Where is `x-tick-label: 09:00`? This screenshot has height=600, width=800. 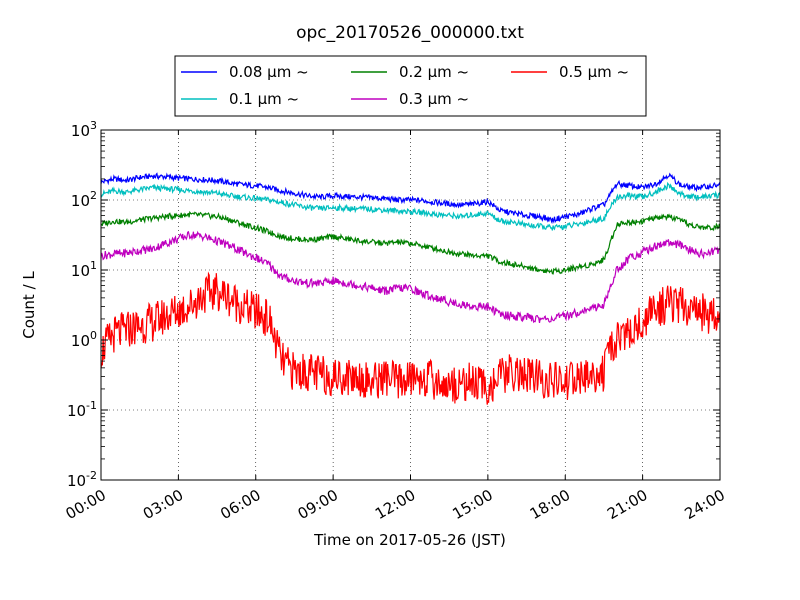 x-tick-label: 09:00 is located at coordinates (318, 504).